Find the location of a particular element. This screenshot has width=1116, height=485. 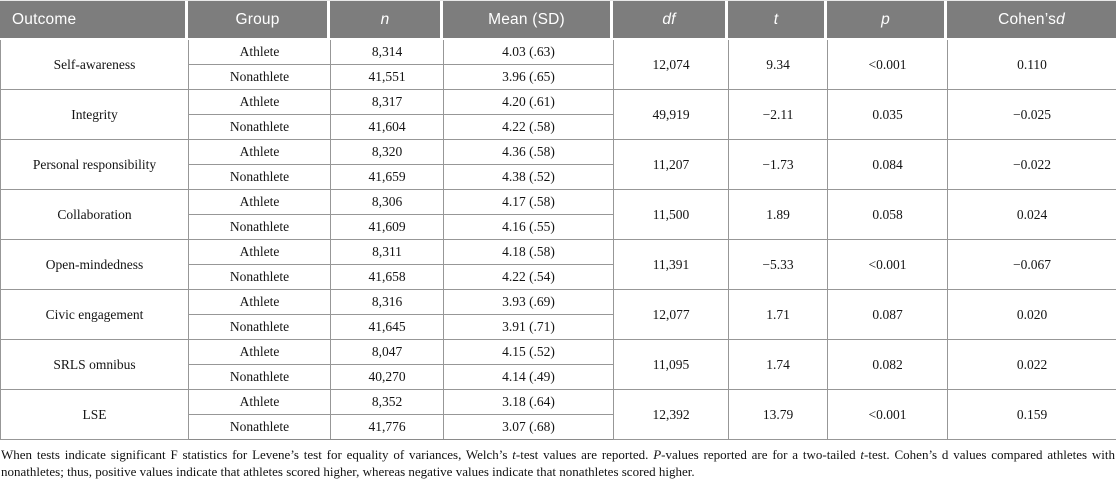

cell-cohens-d: 0.022 is located at coordinates (1031, 364).